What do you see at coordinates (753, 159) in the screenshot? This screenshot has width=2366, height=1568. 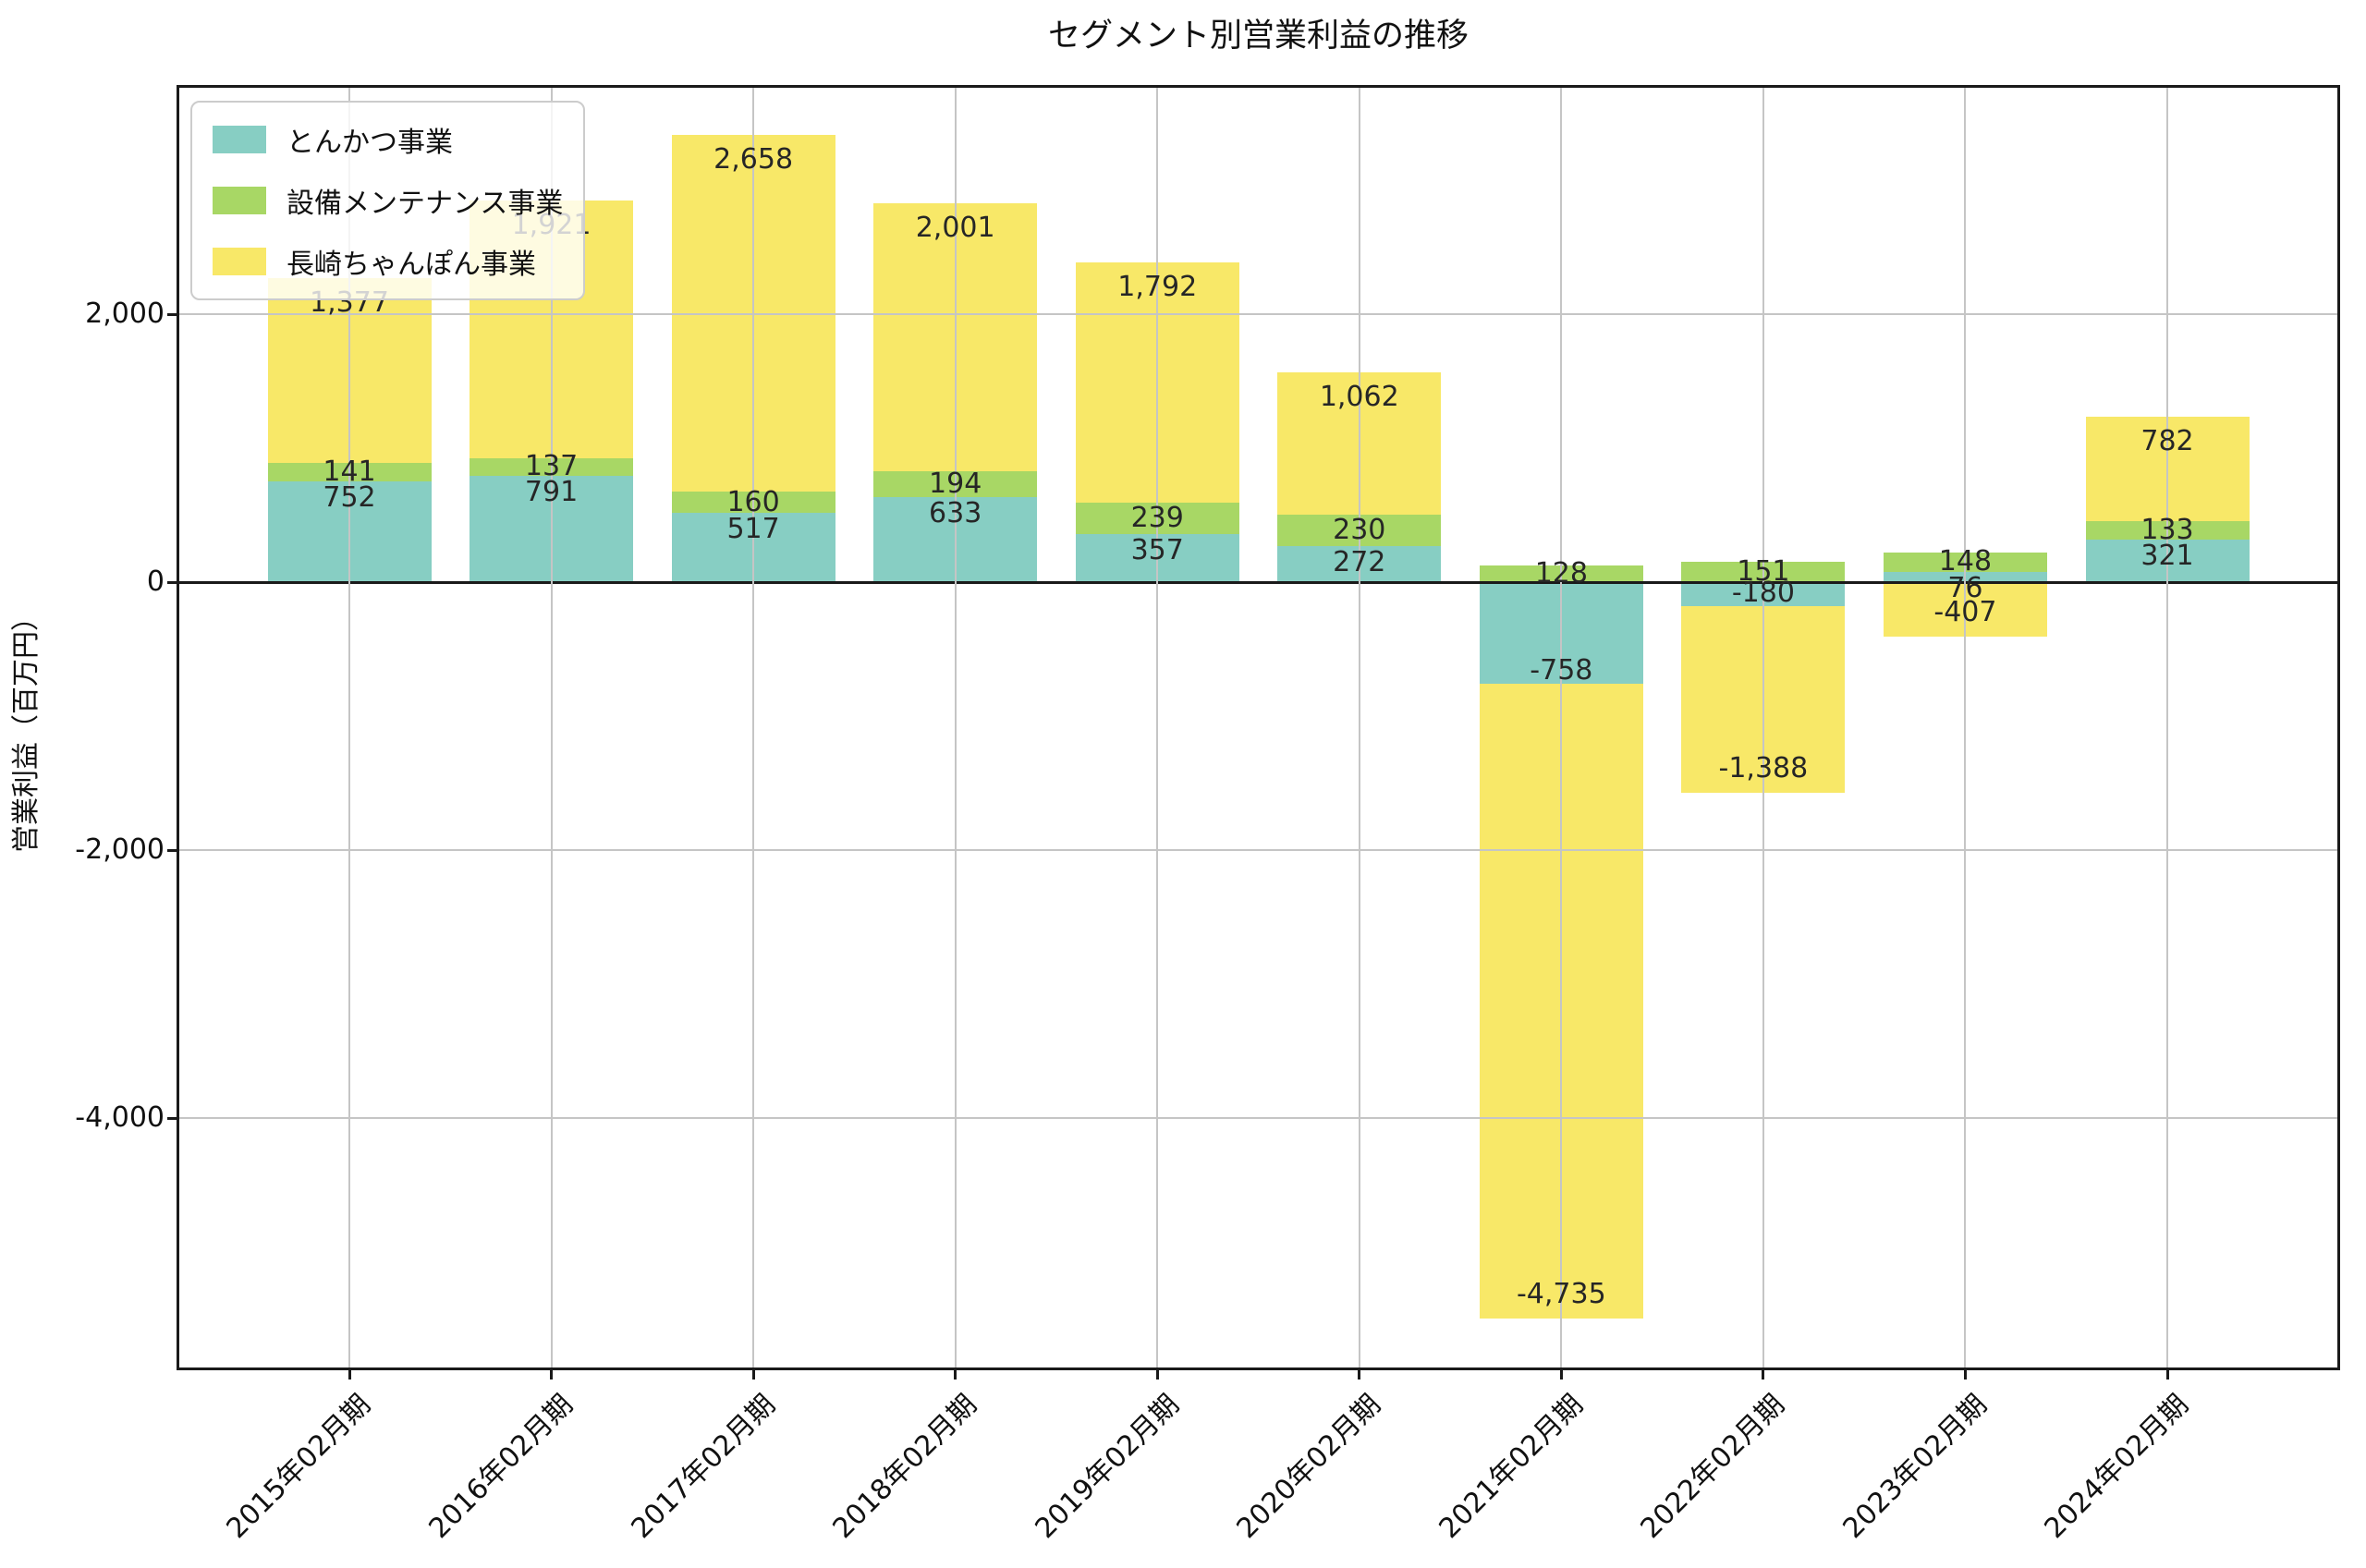 I see `bar-value-label: 2,658` at bounding box center [753, 159].